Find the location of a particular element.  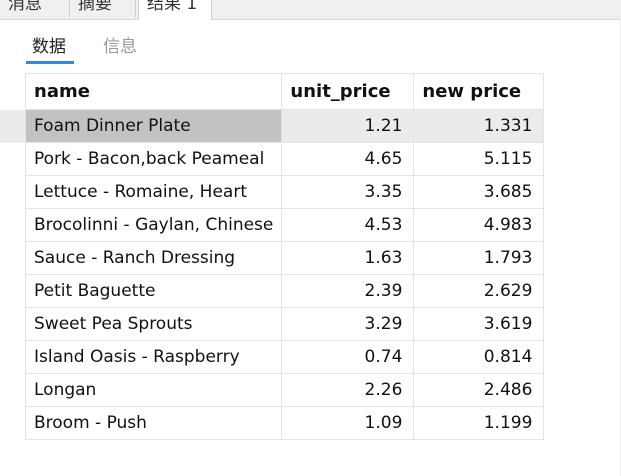

cell-unit-price: 2.39 is located at coordinates (348, 291).